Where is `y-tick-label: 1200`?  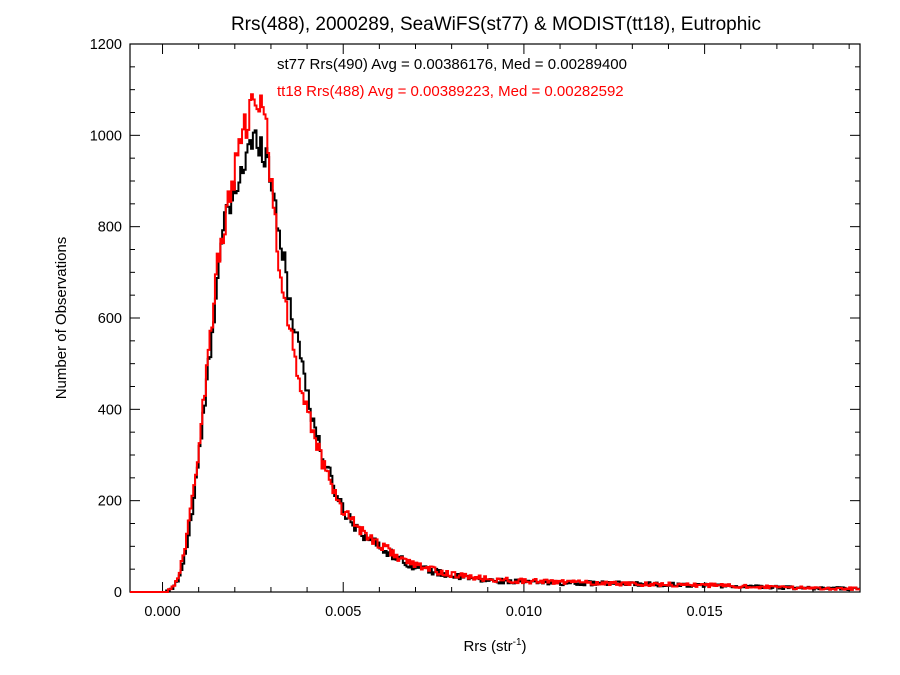 y-tick-label: 1200 is located at coordinates (106, 45).